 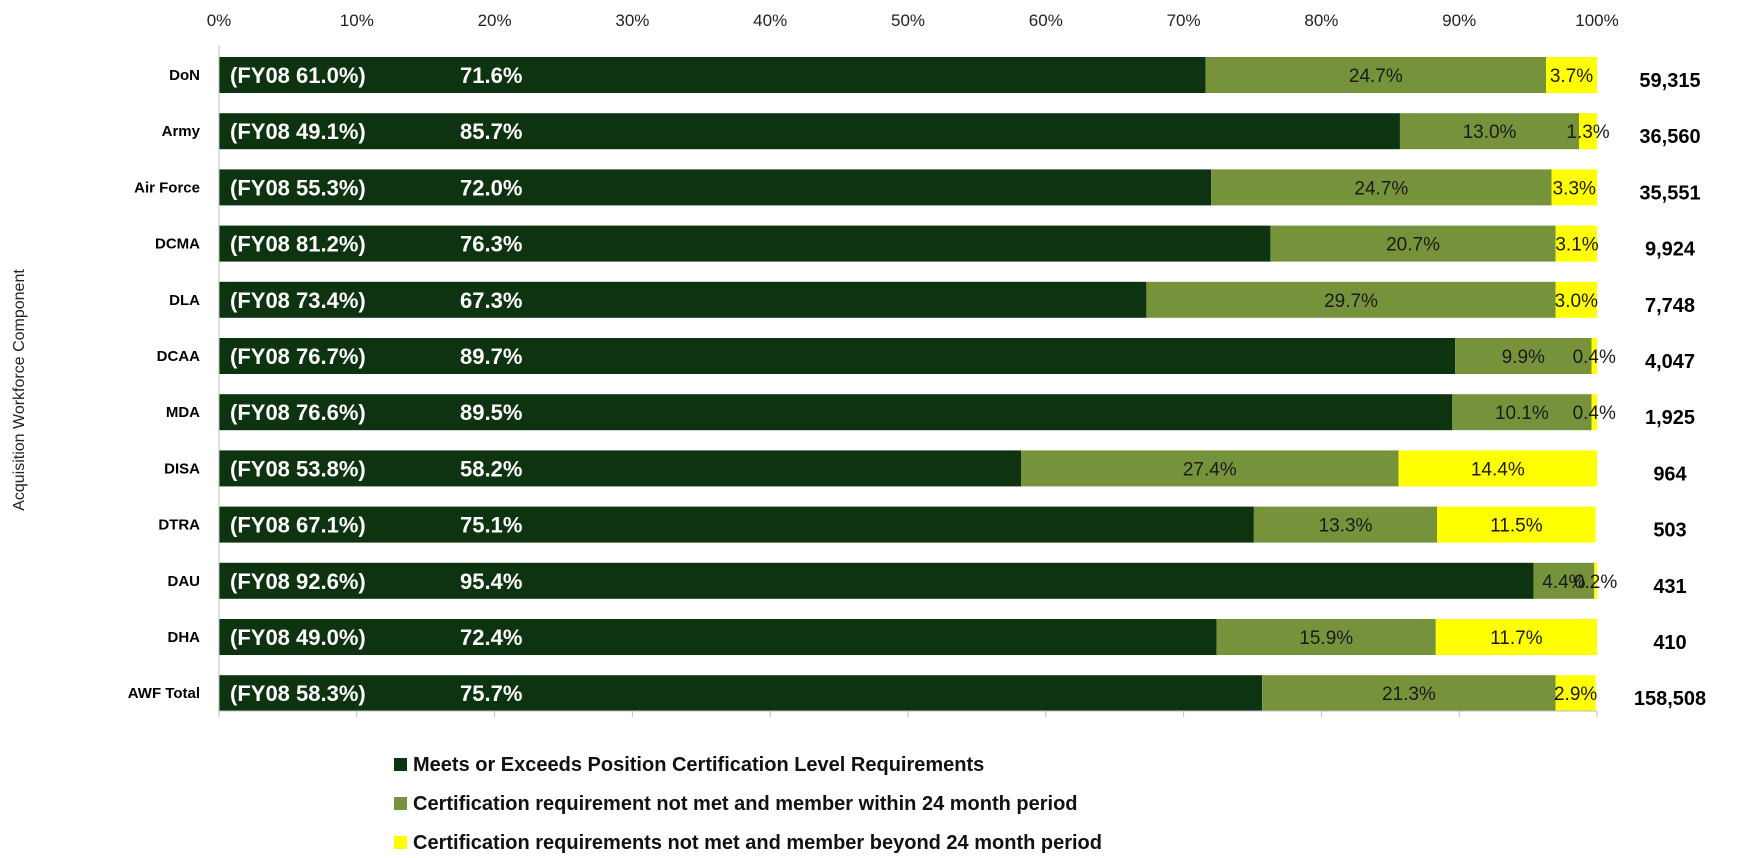 What do you see at coordinates (491, 581) in the screenshot?
I see `data-label-meets: 95.4%` at bounding box center [491, 581].